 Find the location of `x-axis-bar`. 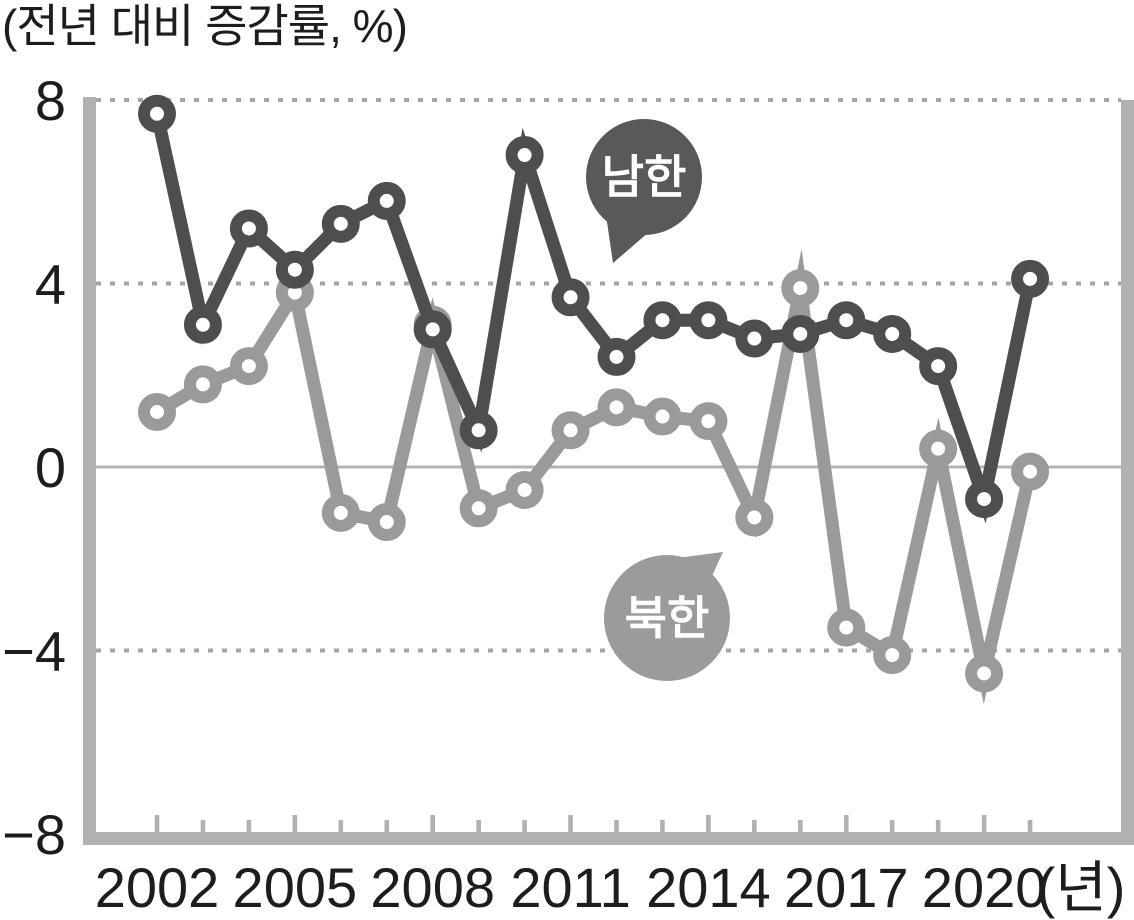

x-axis-bar is located at coordinates (608, 838).